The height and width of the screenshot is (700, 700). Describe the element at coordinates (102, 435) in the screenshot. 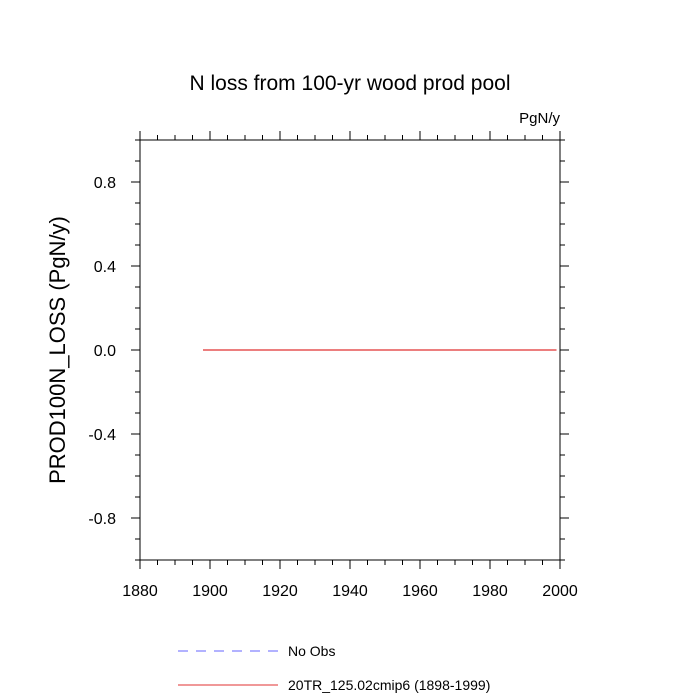

I see `y-tick-label: -0.4` at that location.